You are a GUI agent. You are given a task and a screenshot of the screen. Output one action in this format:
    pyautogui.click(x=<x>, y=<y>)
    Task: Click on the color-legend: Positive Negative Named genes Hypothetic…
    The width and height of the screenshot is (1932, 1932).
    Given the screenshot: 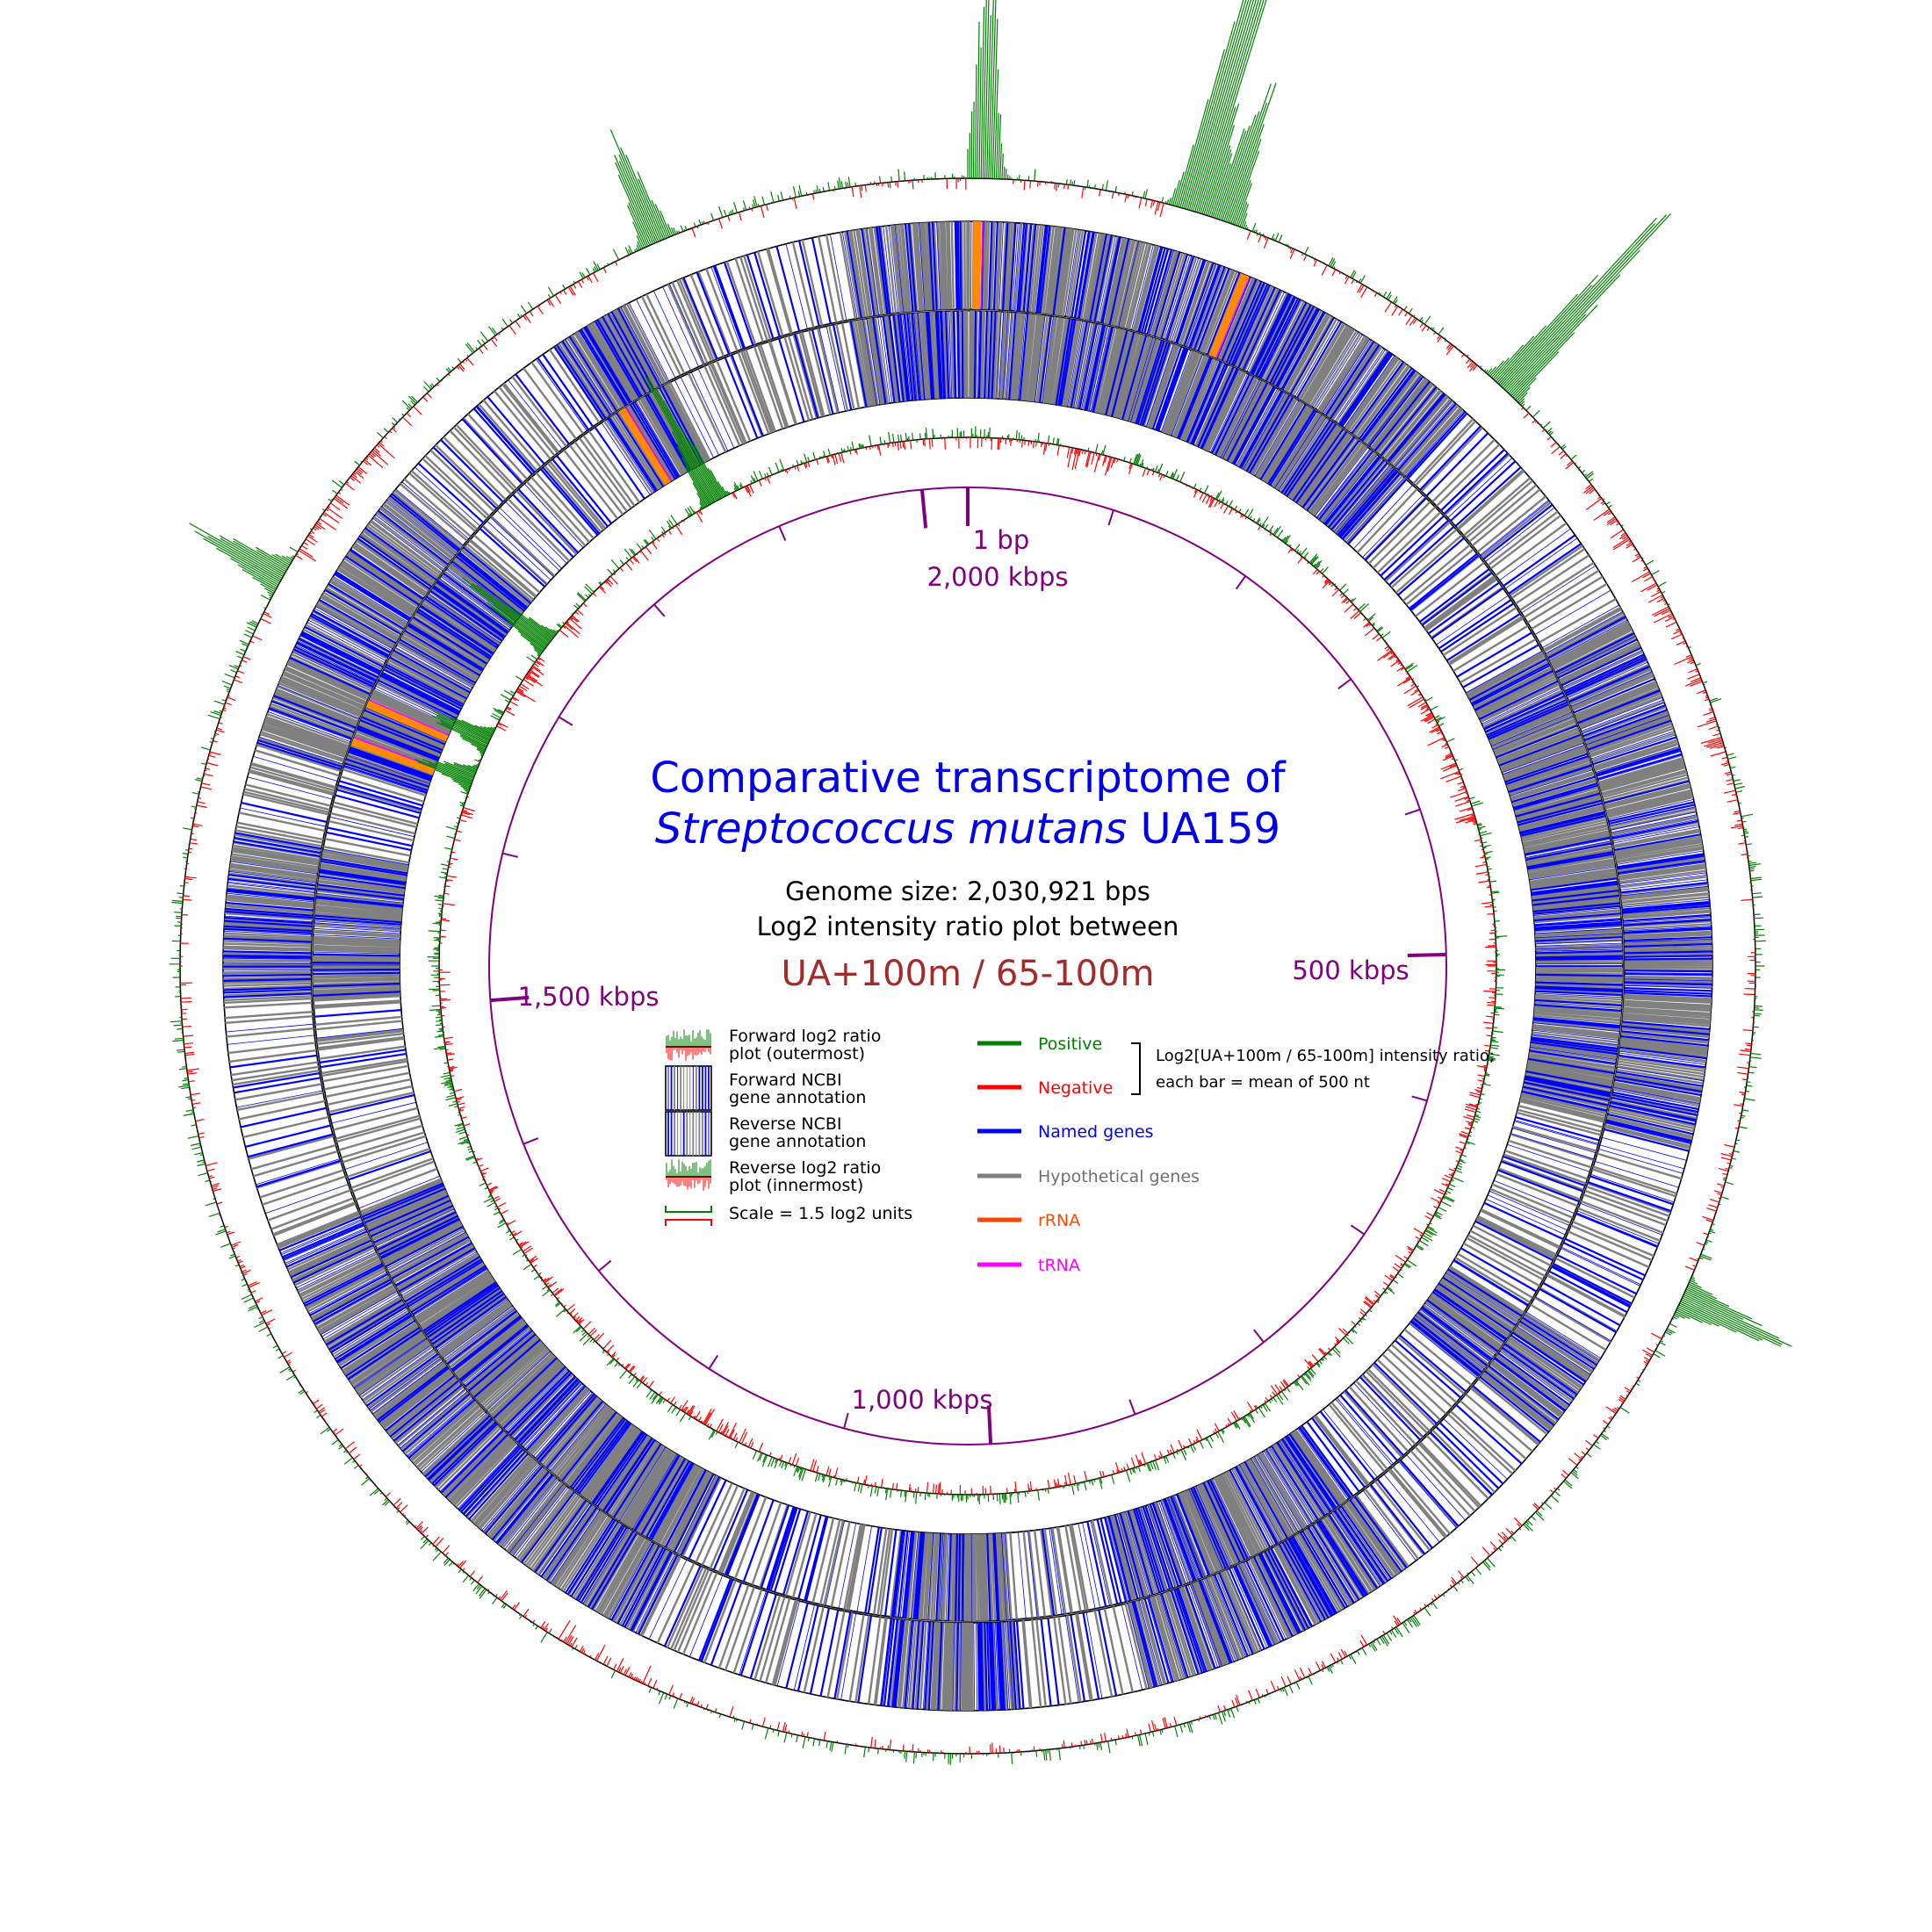 What is the action you would take?
    pyautogui.click(x=1236, y=1155)
    